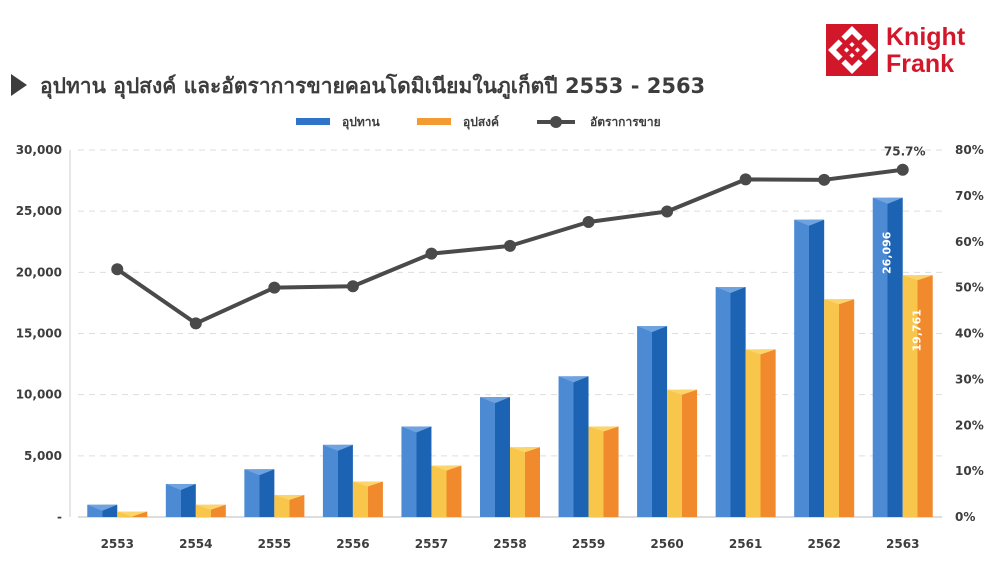 This screenshot has width=1000, height=566. I want to click on left-tick-label: 15,000, so click(39, 334).